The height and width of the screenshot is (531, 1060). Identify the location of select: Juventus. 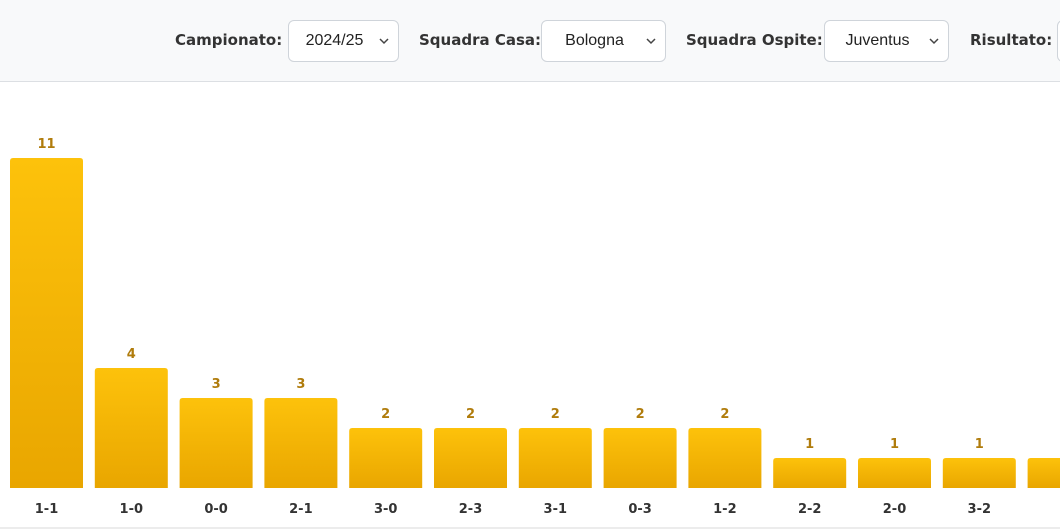
(886, 41).